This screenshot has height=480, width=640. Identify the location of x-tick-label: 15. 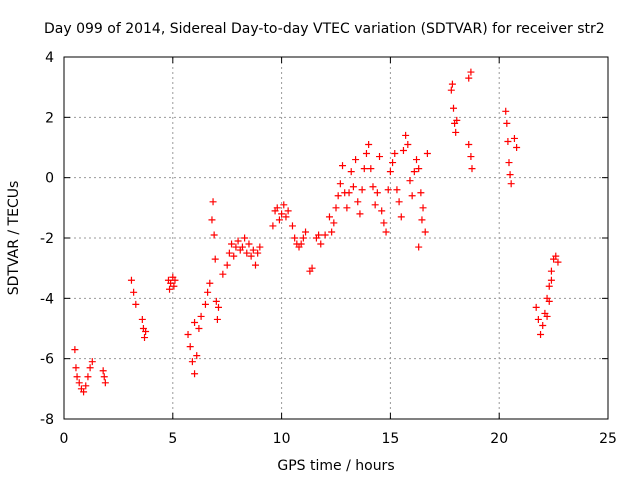
(390, 439).